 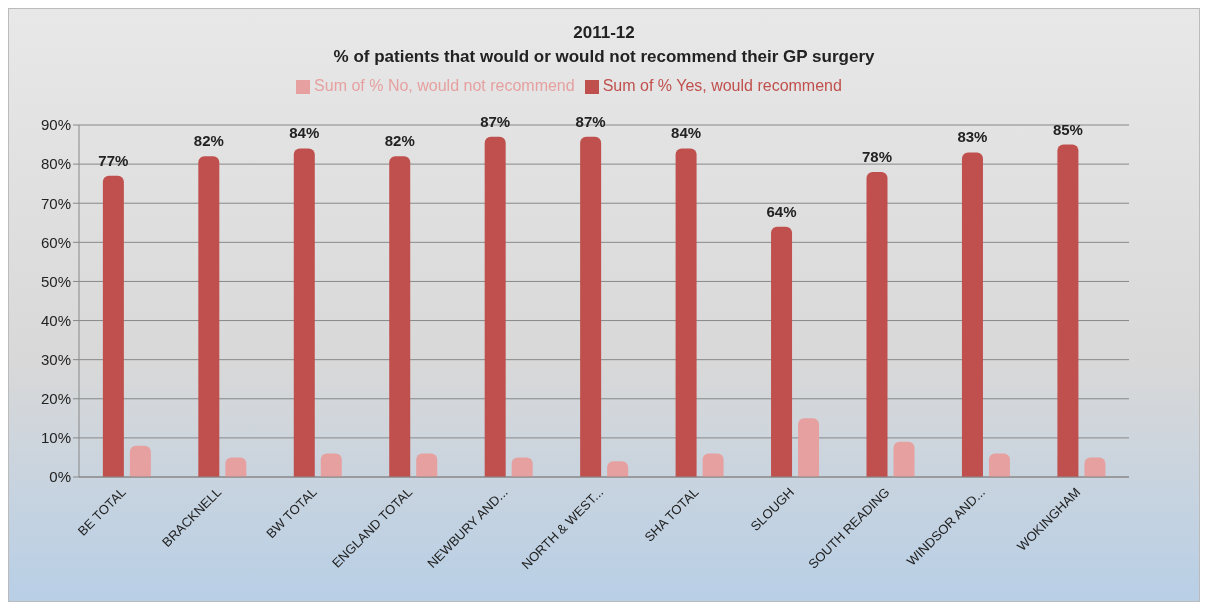 What do you see at coordinates (604, 56) in the screenshot?
I see `chart-subtitle: % of patients that would or would not recommend their GP surgery` at bounding box center [604, 56].